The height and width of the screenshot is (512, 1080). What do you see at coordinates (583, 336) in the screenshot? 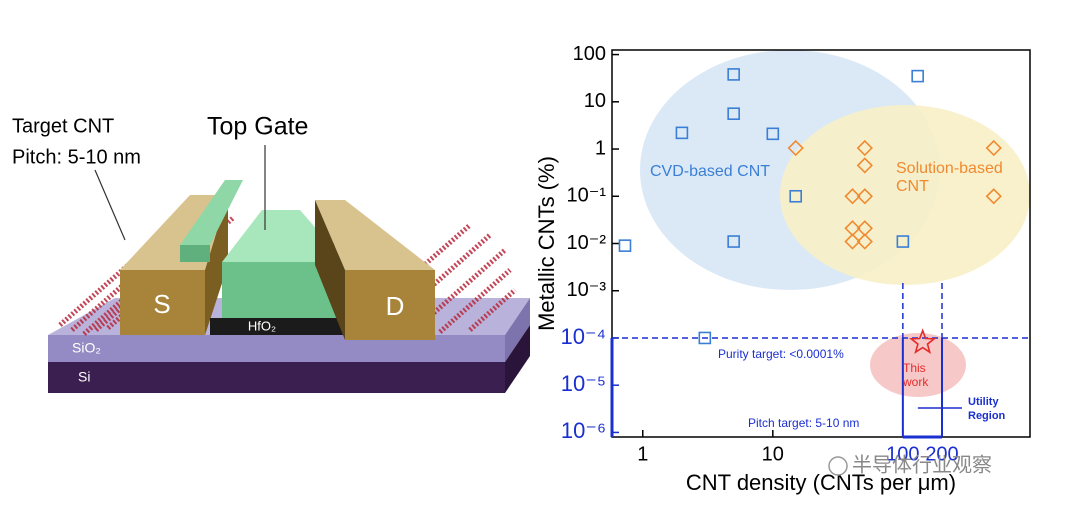
I see `y-tick-label: 10⁻⁴` at bounding box center [583, 336].